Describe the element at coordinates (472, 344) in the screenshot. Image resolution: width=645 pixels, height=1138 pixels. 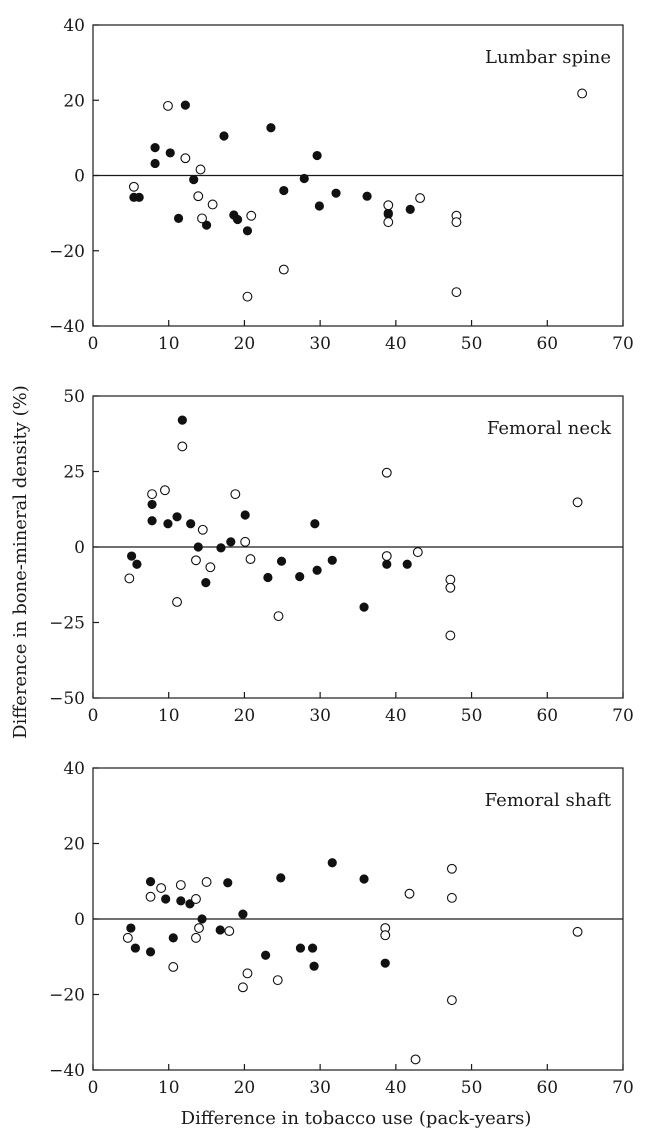
I see `x-tick-label: 50` at that location.